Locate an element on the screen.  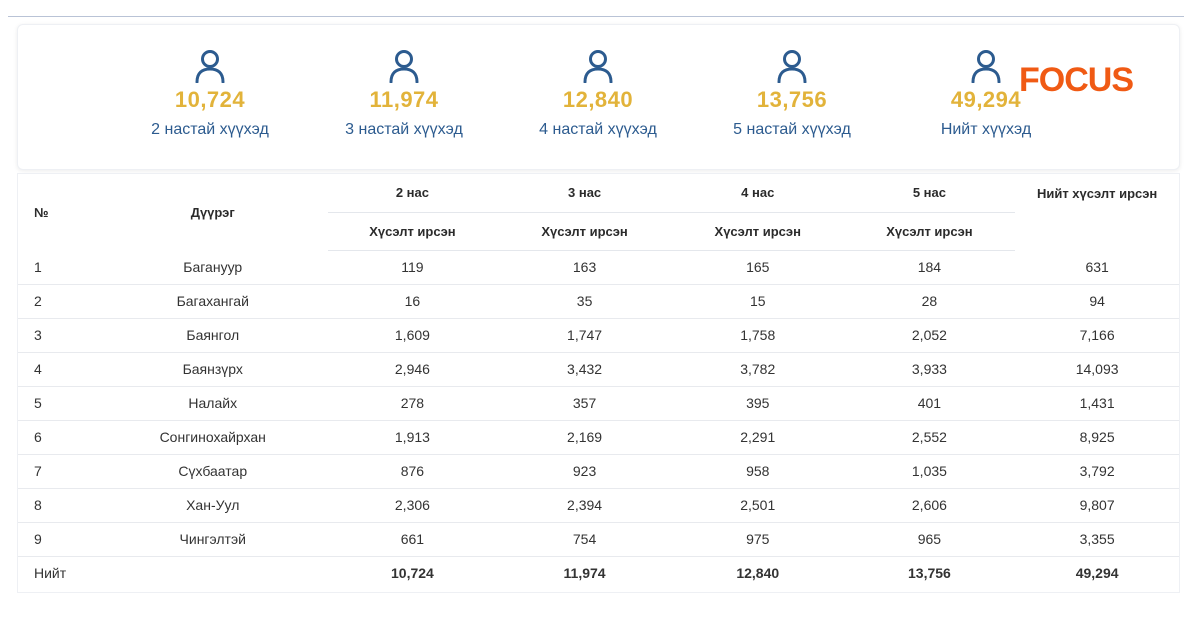
cell-age2: 2,946 is located at coordinates (412, 369).